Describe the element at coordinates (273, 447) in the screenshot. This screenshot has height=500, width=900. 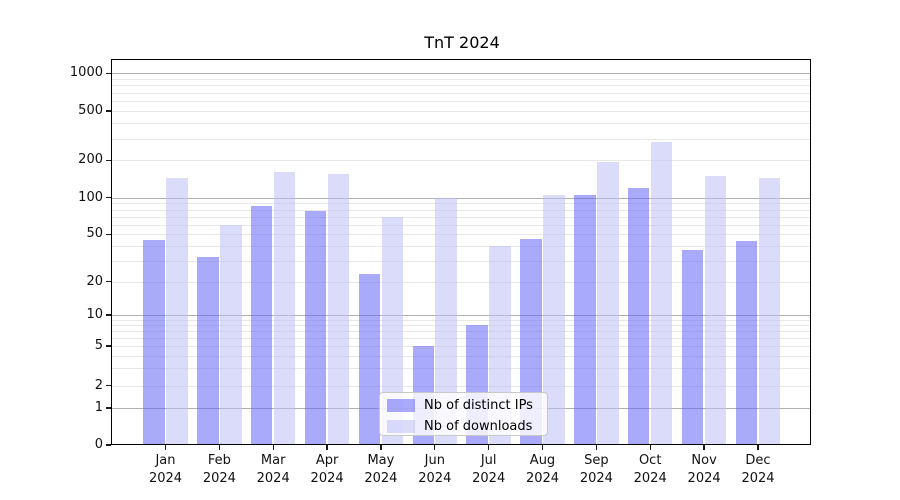
I see `x-tick-mar` at that location.